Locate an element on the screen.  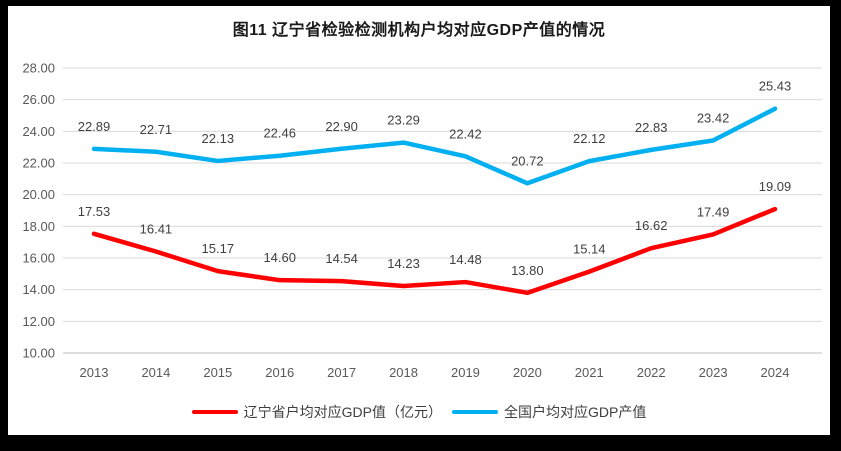
data-label: 17.49 is located at coordinates (713, 211).